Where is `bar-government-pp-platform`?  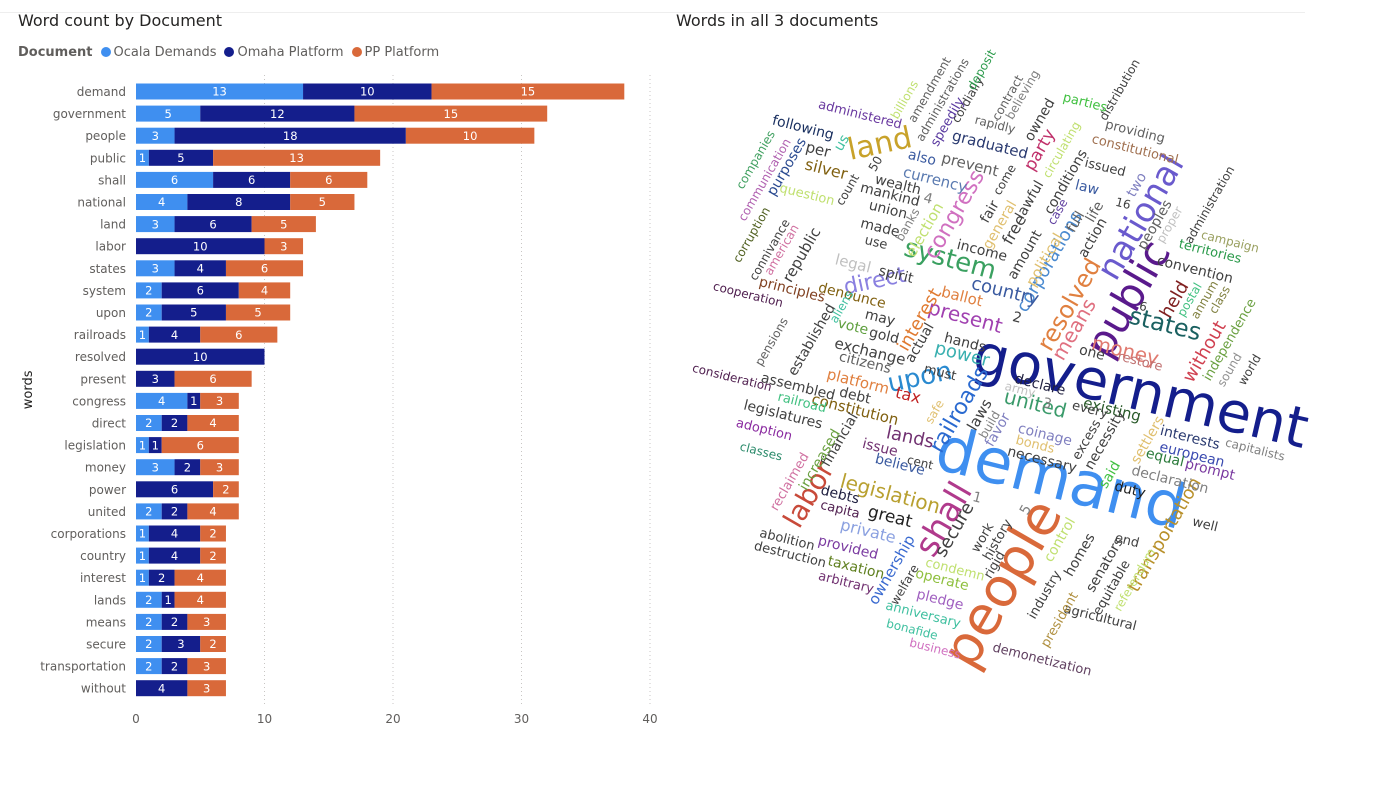 bar-government-pp-platform is located at coordinates (451, 113).